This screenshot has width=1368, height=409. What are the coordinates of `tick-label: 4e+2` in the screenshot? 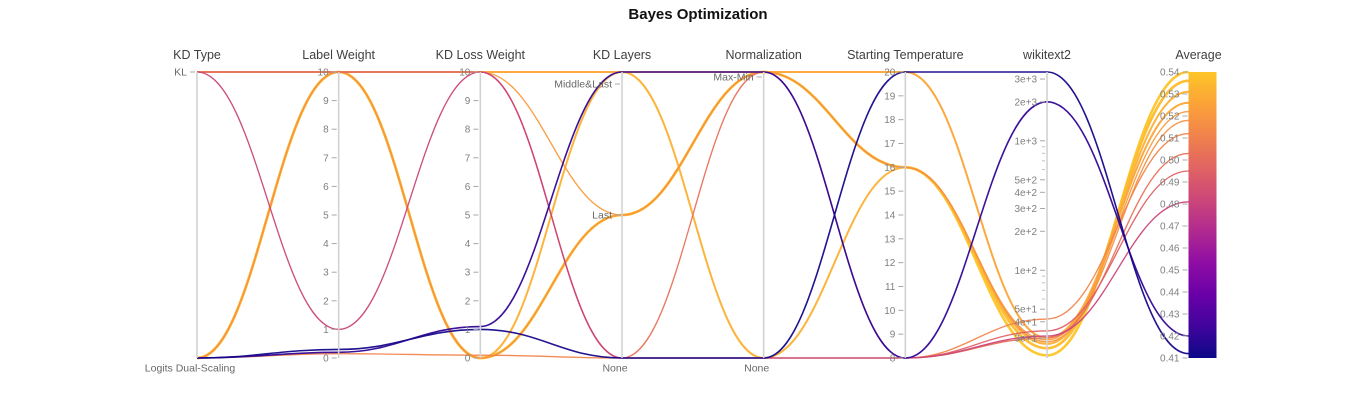 It's located at (1025, 193).